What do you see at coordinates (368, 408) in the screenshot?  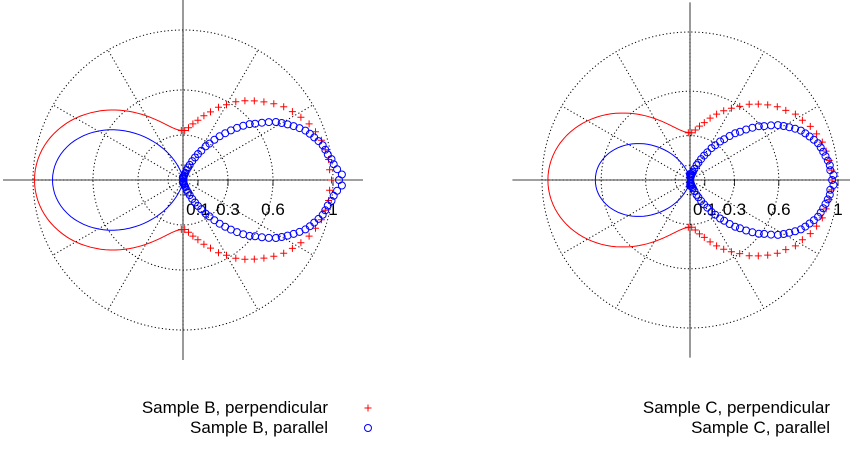 I see `legend-marker-plus` at bounding box center [368, 408].